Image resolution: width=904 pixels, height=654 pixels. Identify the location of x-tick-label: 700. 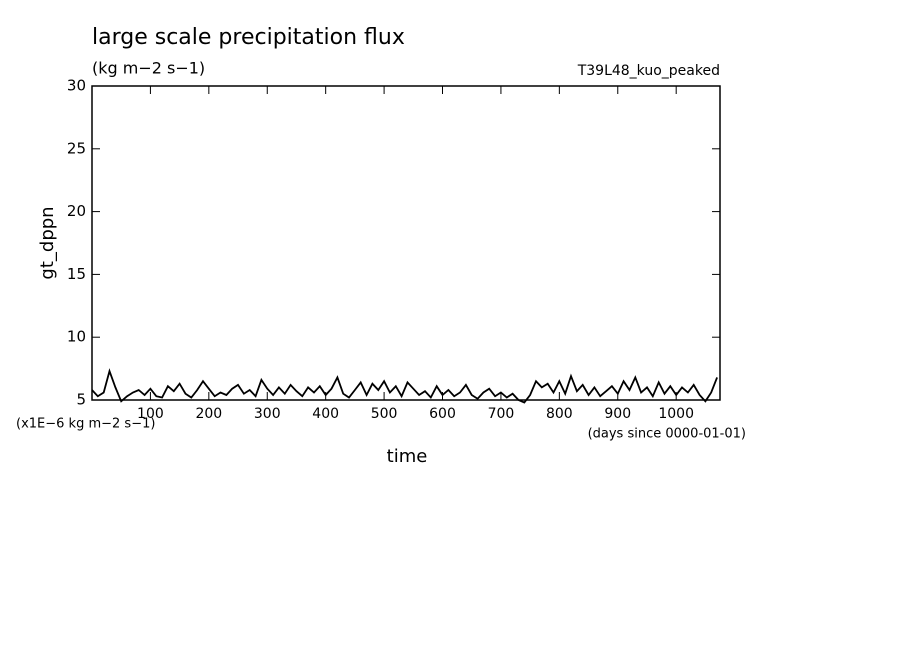
(501, 414).